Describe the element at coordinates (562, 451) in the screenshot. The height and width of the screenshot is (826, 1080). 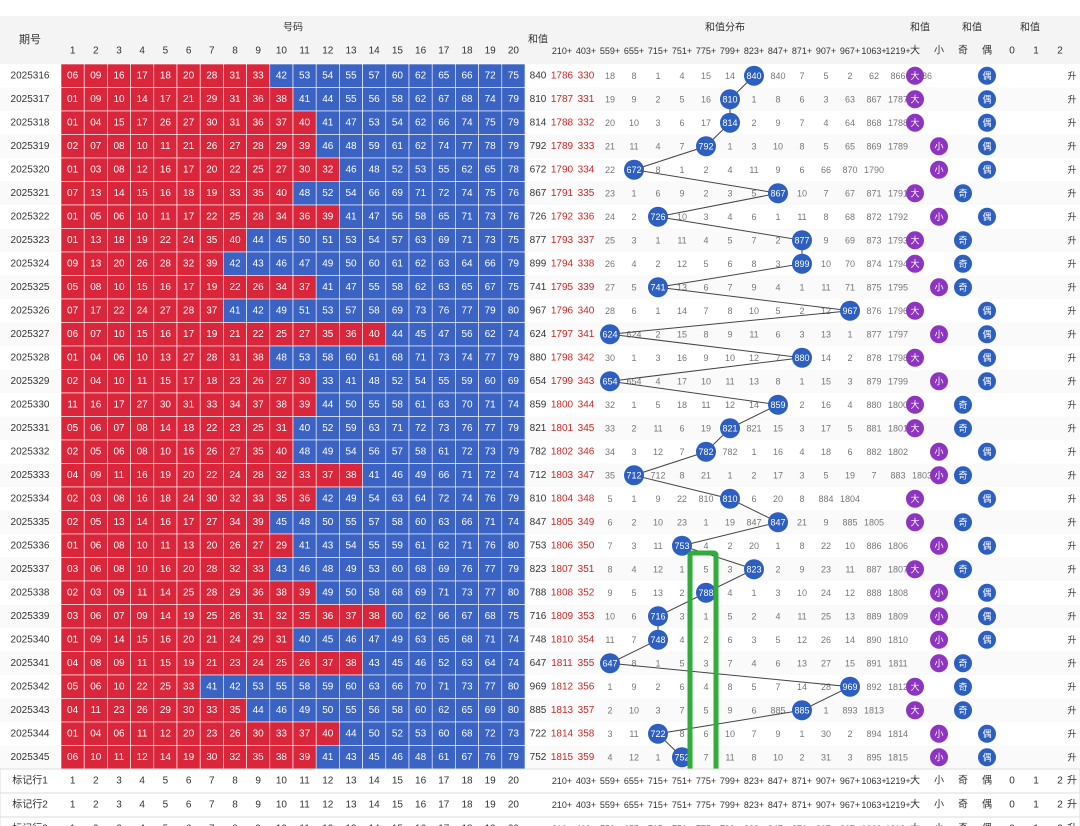
I see `dist-miss-a: 1802` at that location.